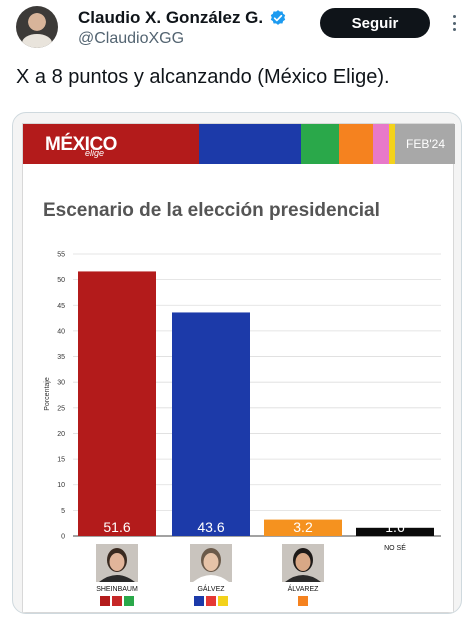  What do you see at coordinates (304, 588) in the screenshot?
I see `category-label: ÁLVAREZ` at bounding box center [304, 588].